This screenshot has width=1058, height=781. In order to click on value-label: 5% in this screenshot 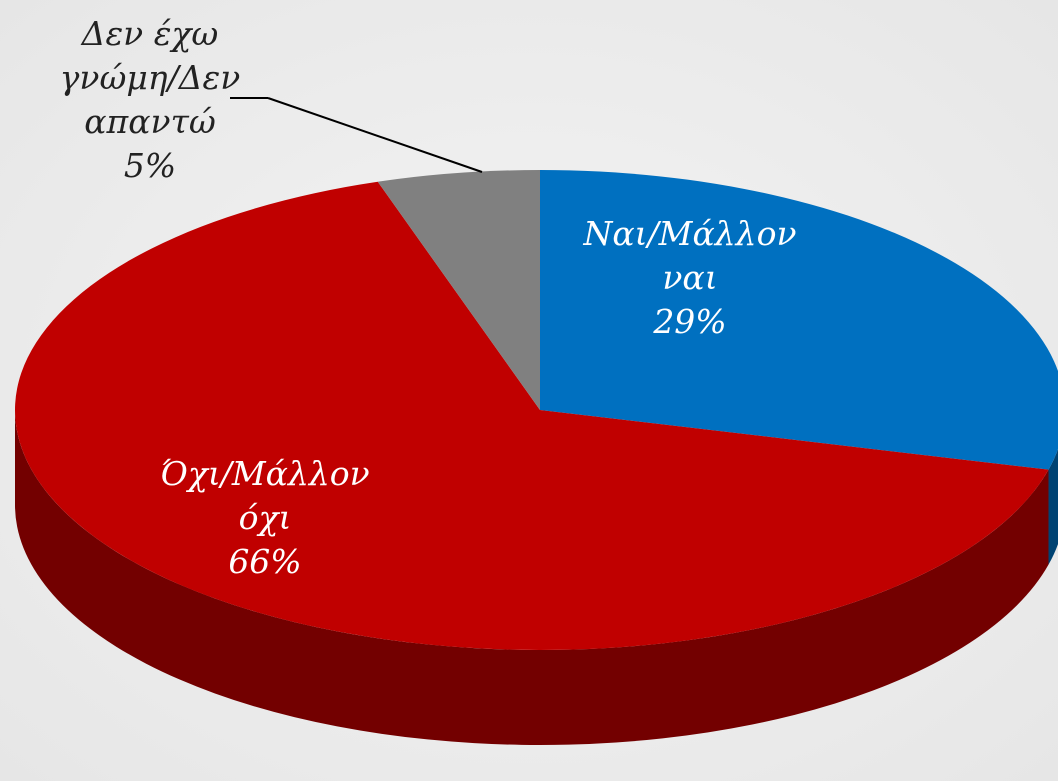, I will do `click(150, 165)`.